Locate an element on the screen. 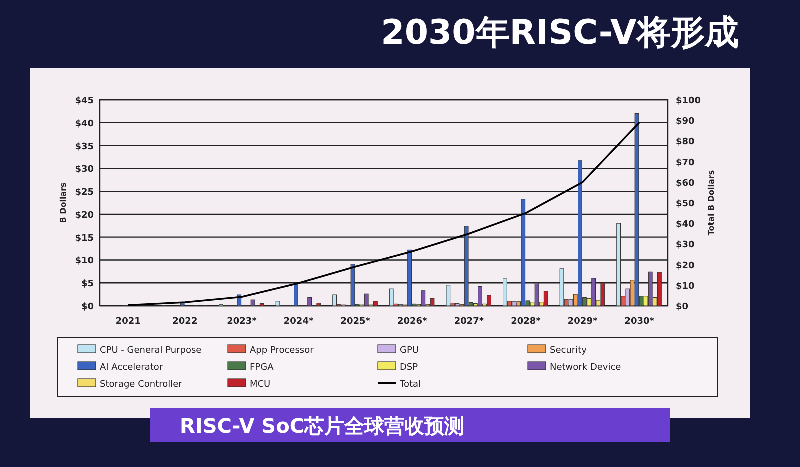 This screenshot has height=467, width=800. legend-label: Total is located at coordinates (410, 385).